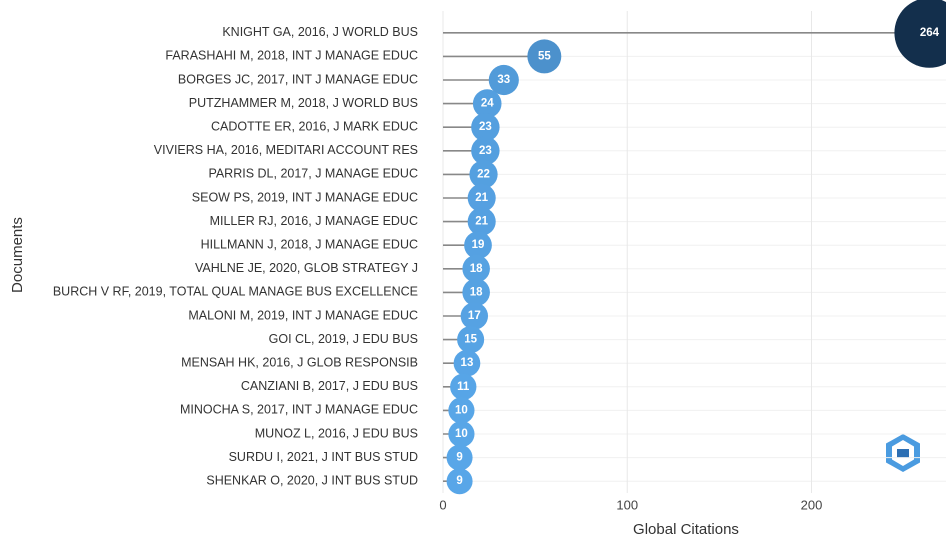 The width and height of the screenshot is (946, 538). What do you see at coordinates (686, 529) in the screenshot?
I see `x-axis-title: Global Citations` at bounding box center [686, 529].